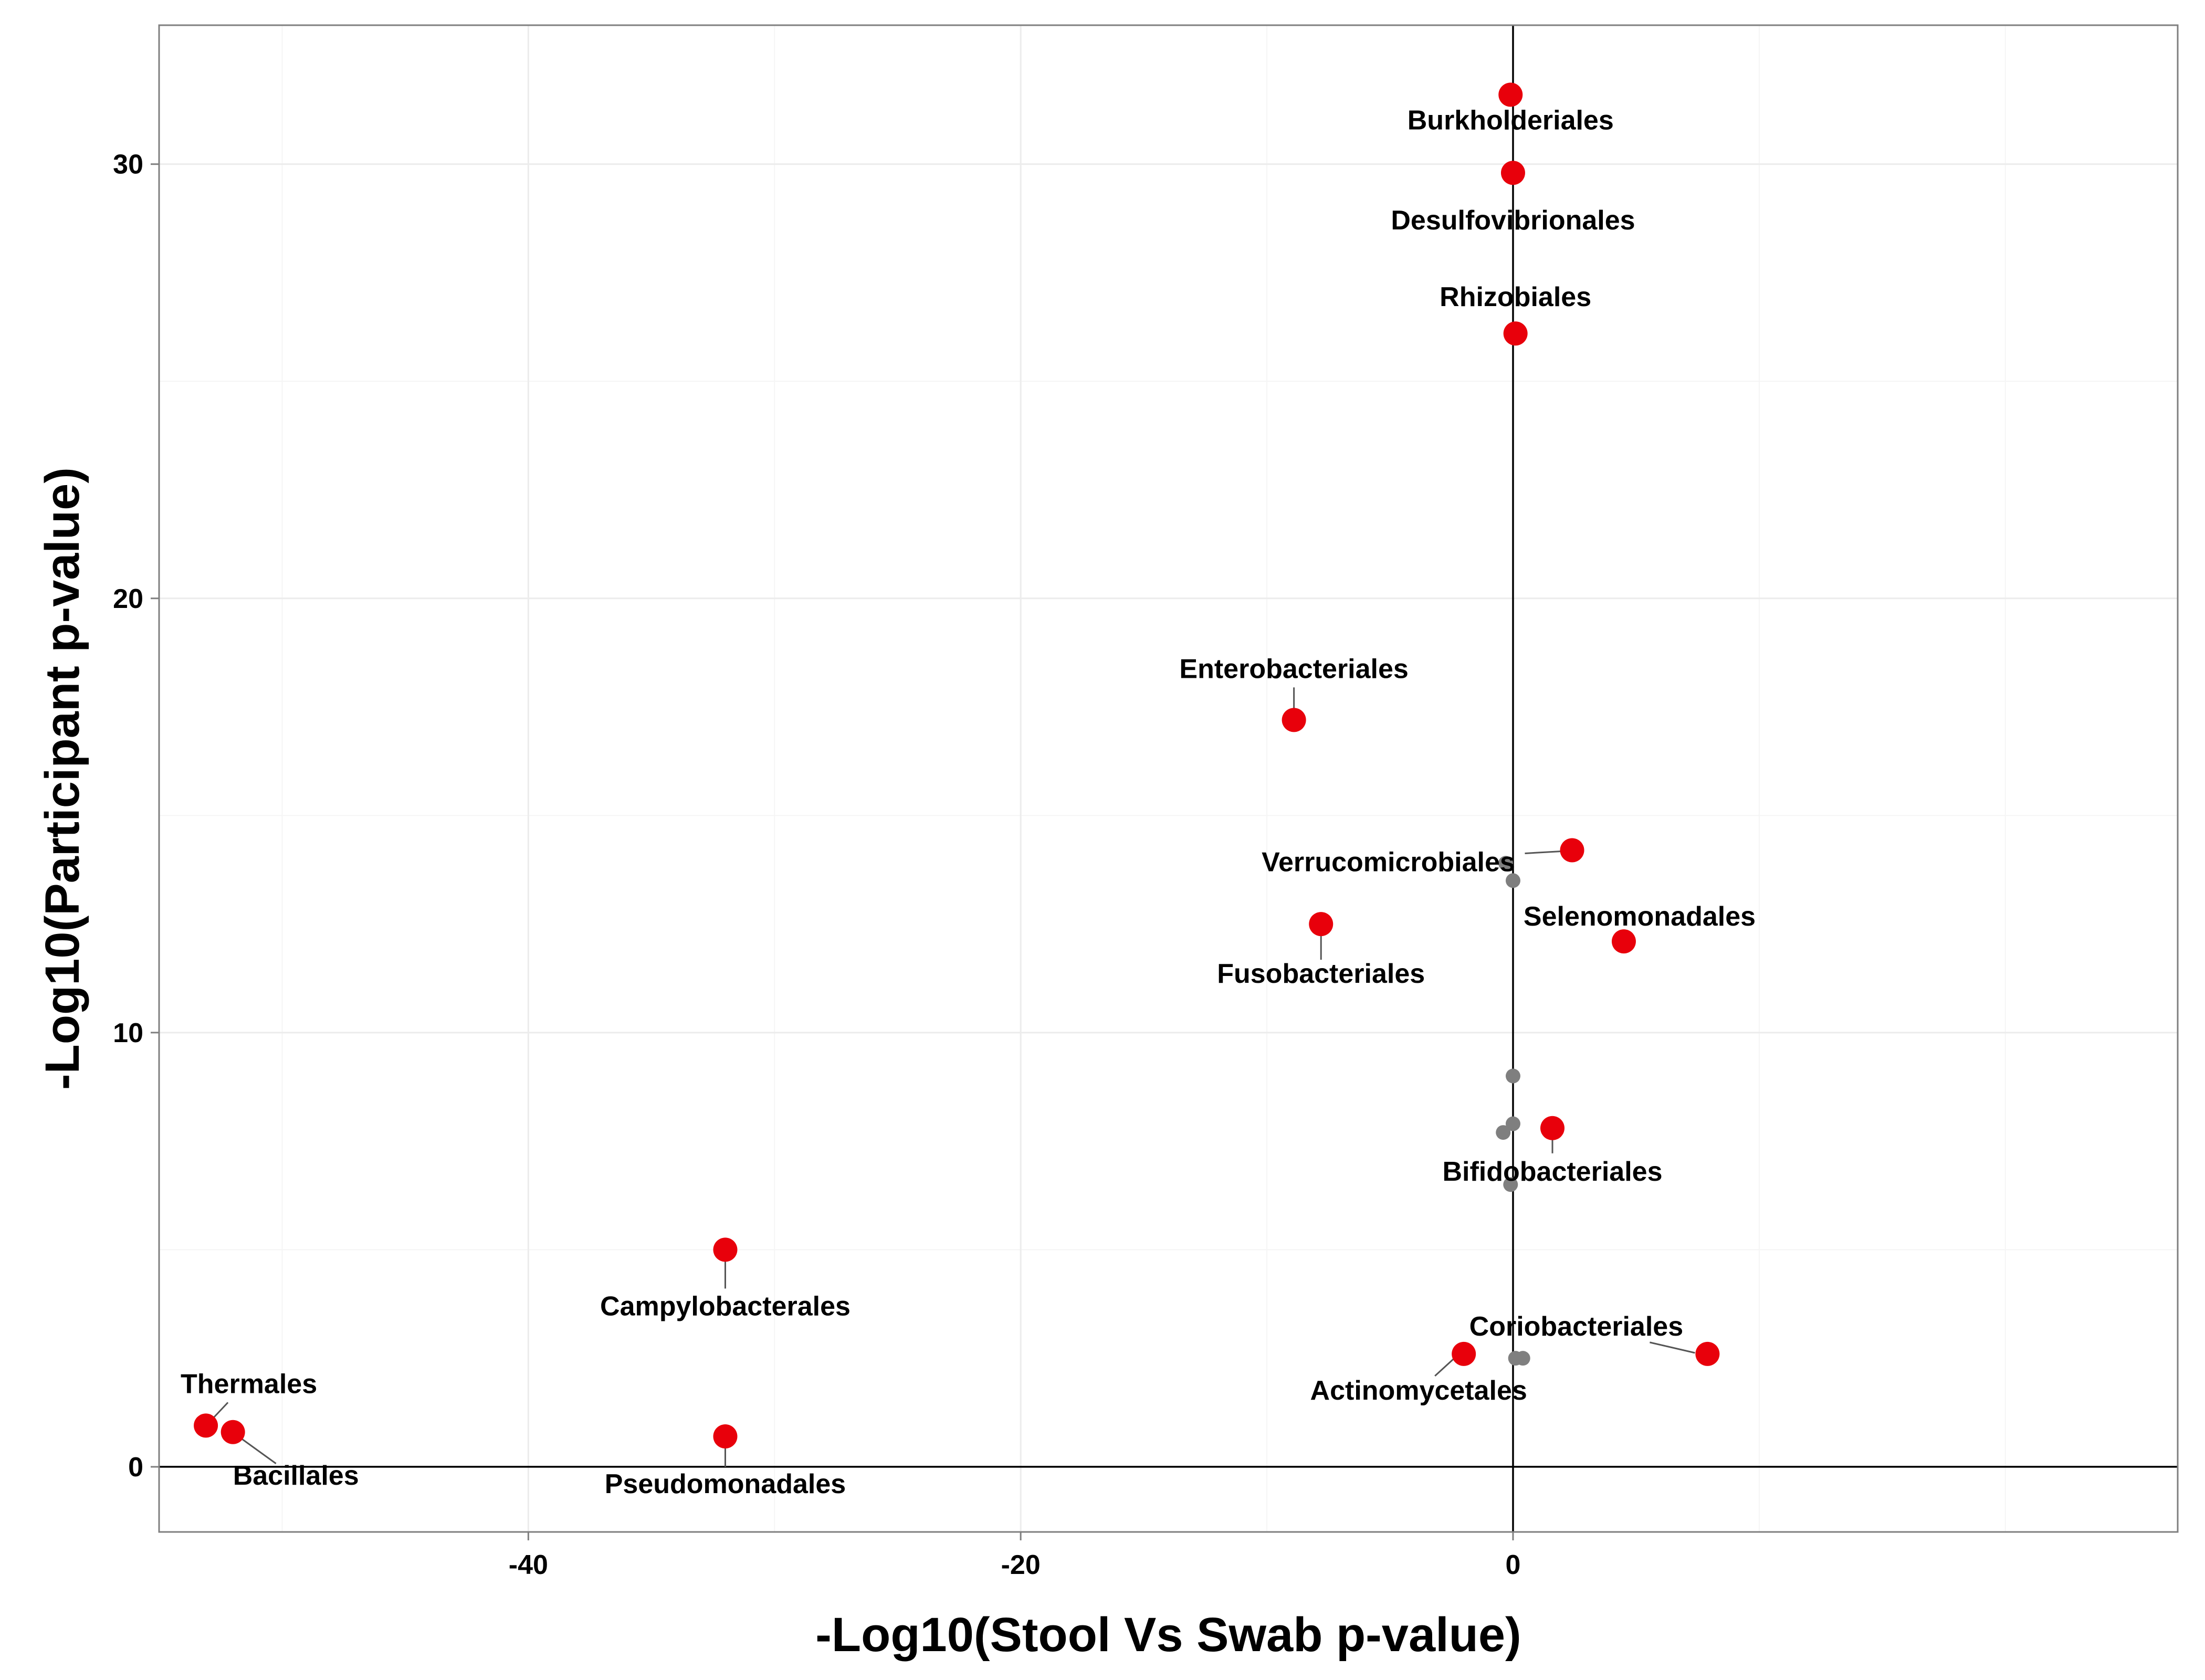  Describe the element at coordinates (62, 778) in the screenshot. I see `y-axis-title: -Log10(Participant p-value)` at that location.